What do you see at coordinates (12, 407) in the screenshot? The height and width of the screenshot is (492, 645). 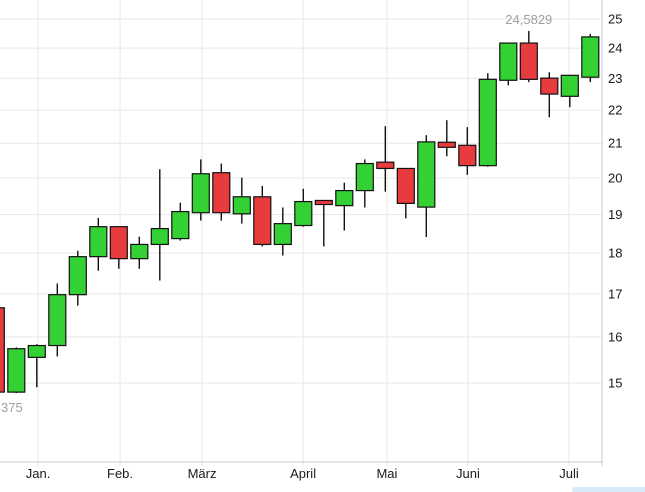 I see `low-value-label: 375` at bounding box center [12, 407].